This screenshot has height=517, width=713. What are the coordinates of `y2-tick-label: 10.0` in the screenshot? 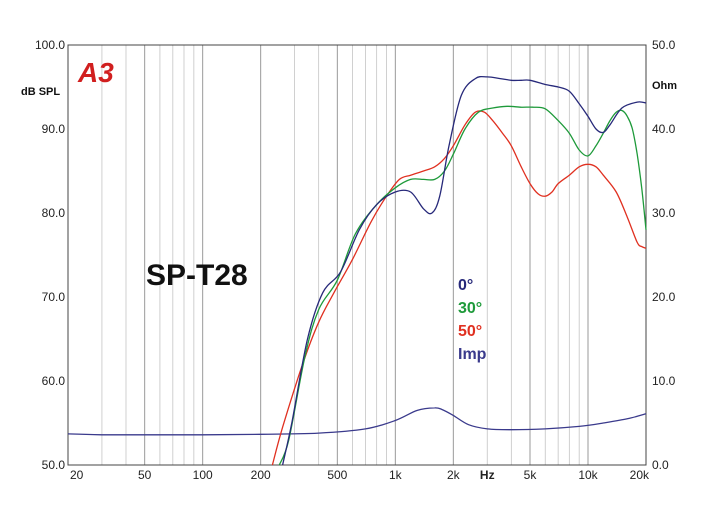 It's located at (664, 381).